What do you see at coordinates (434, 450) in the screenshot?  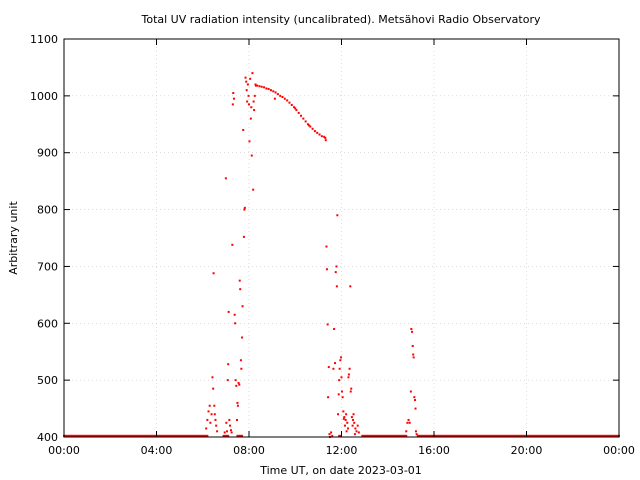 I see `x-tick-label: 16:00` at bounding box center [434, 450].